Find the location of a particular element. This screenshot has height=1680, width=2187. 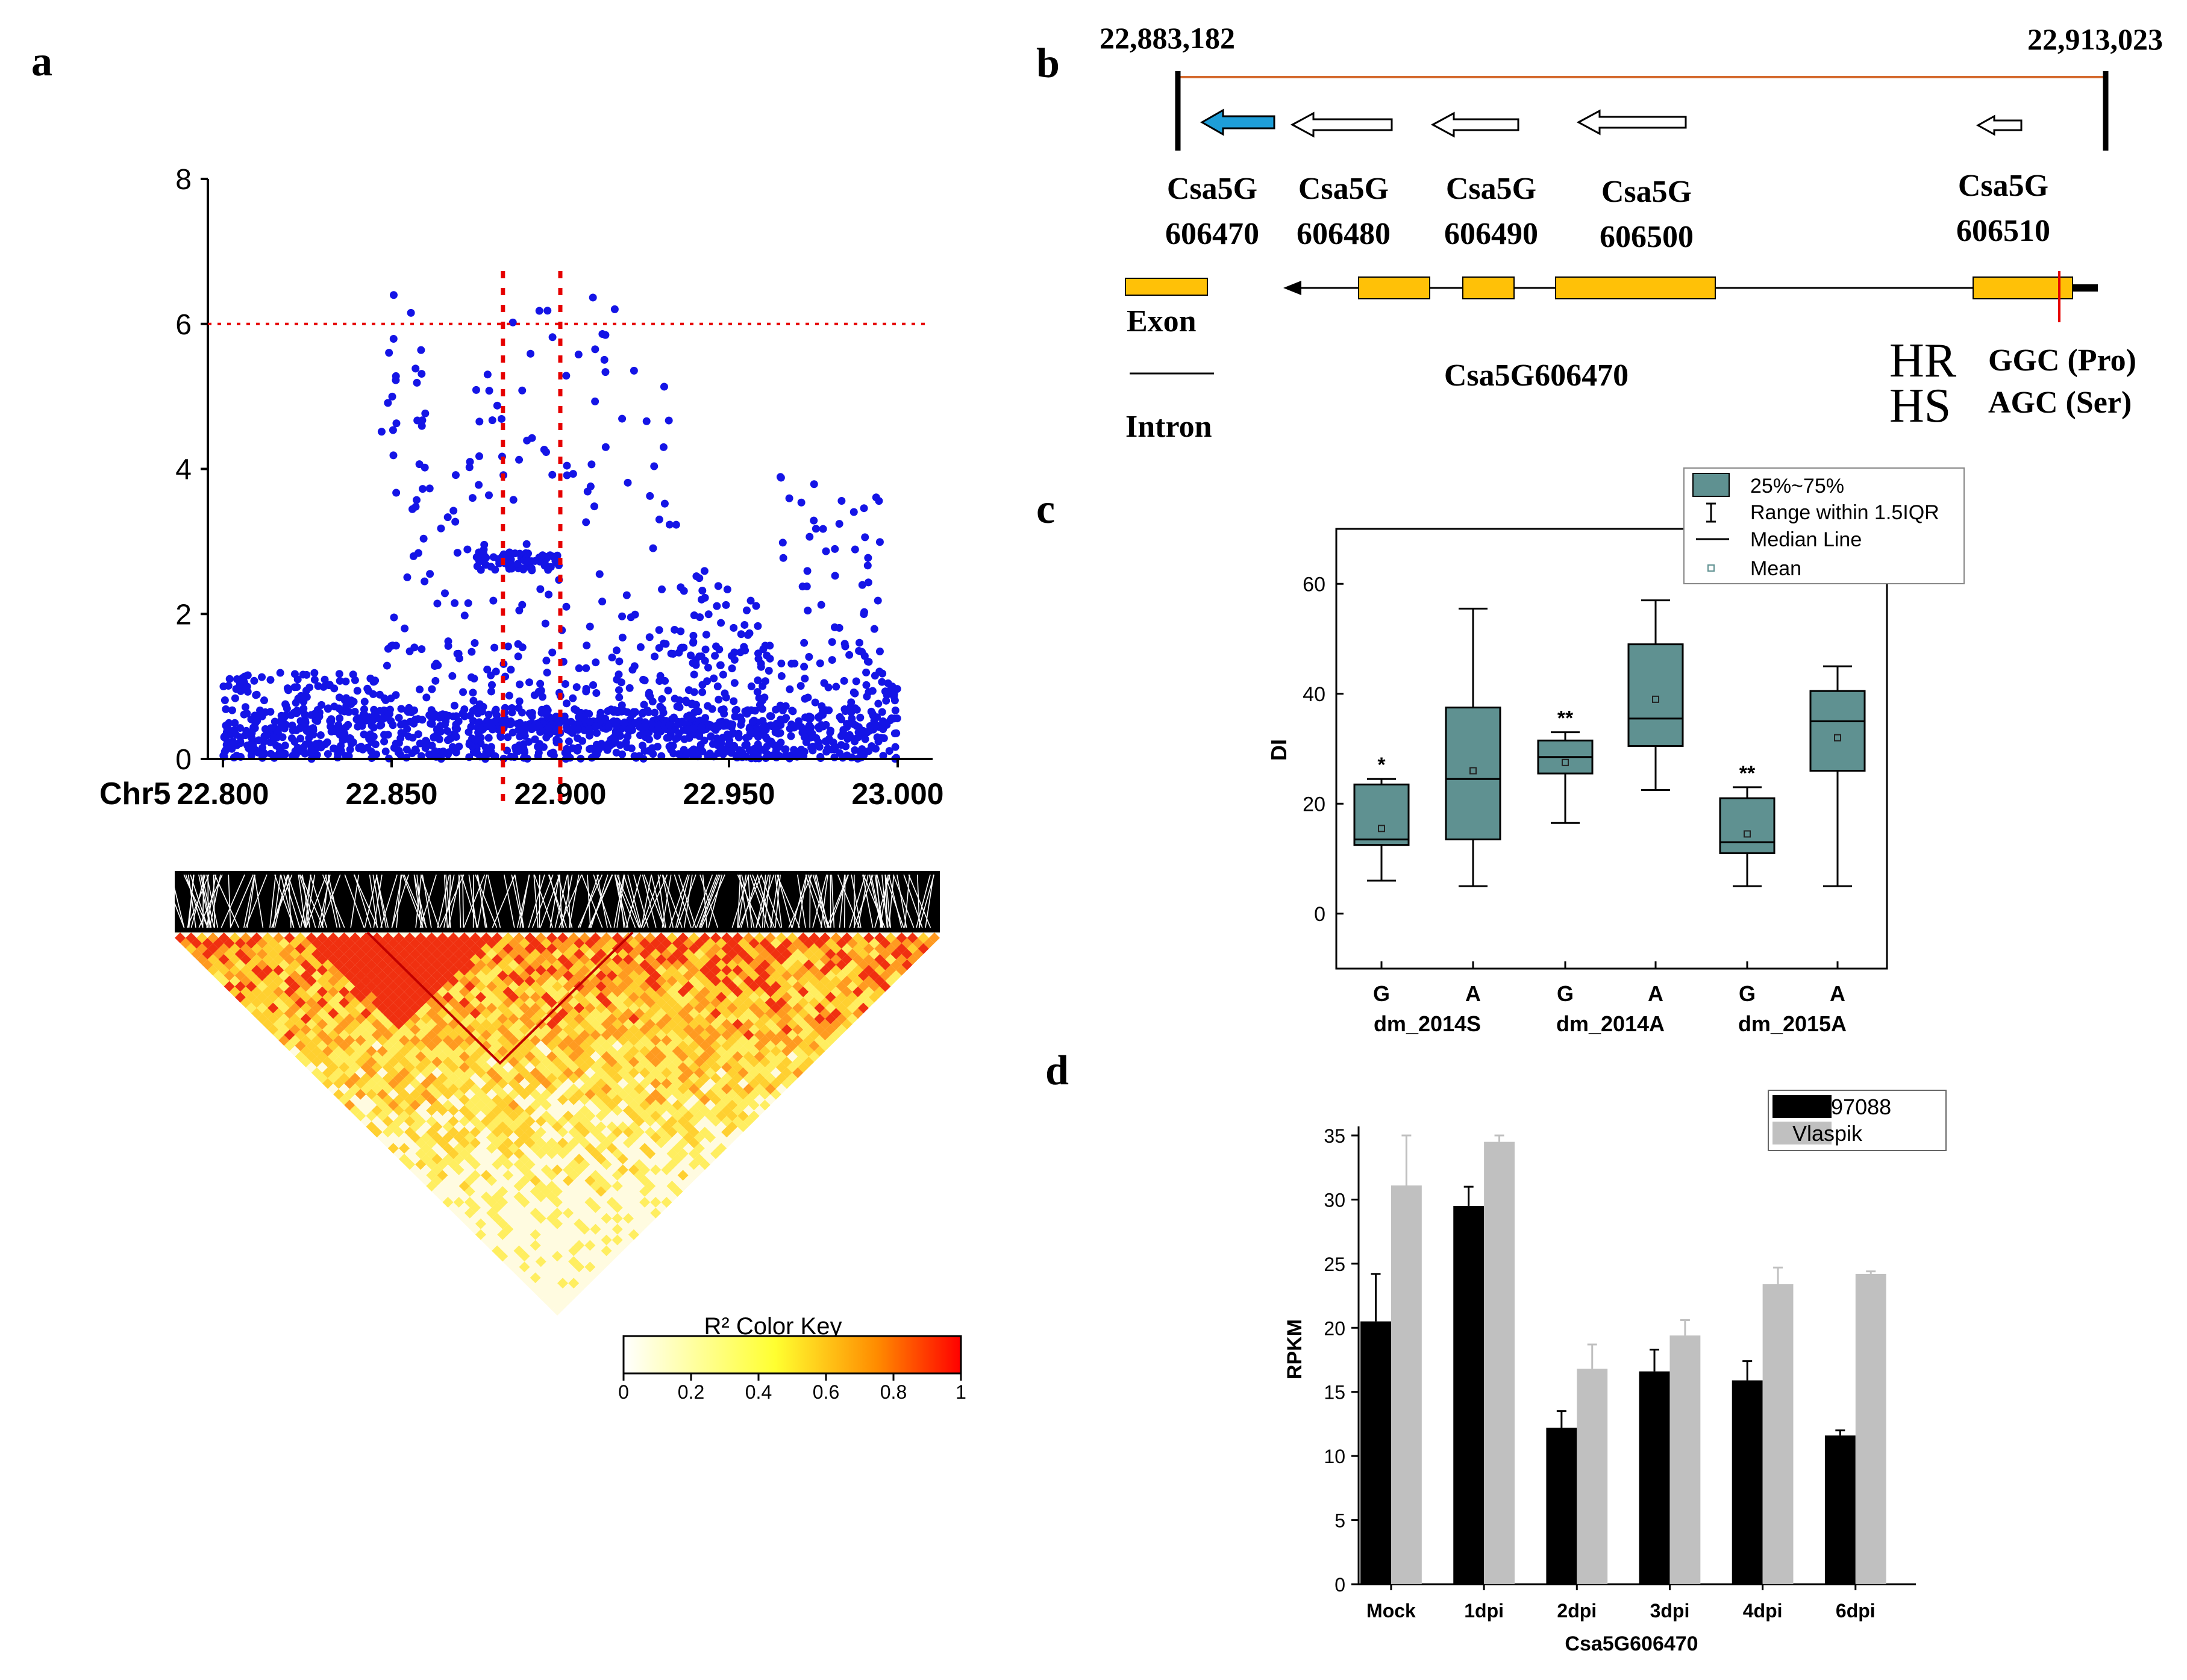

legend-exon-swatch is located at coordinates (1166, 287).